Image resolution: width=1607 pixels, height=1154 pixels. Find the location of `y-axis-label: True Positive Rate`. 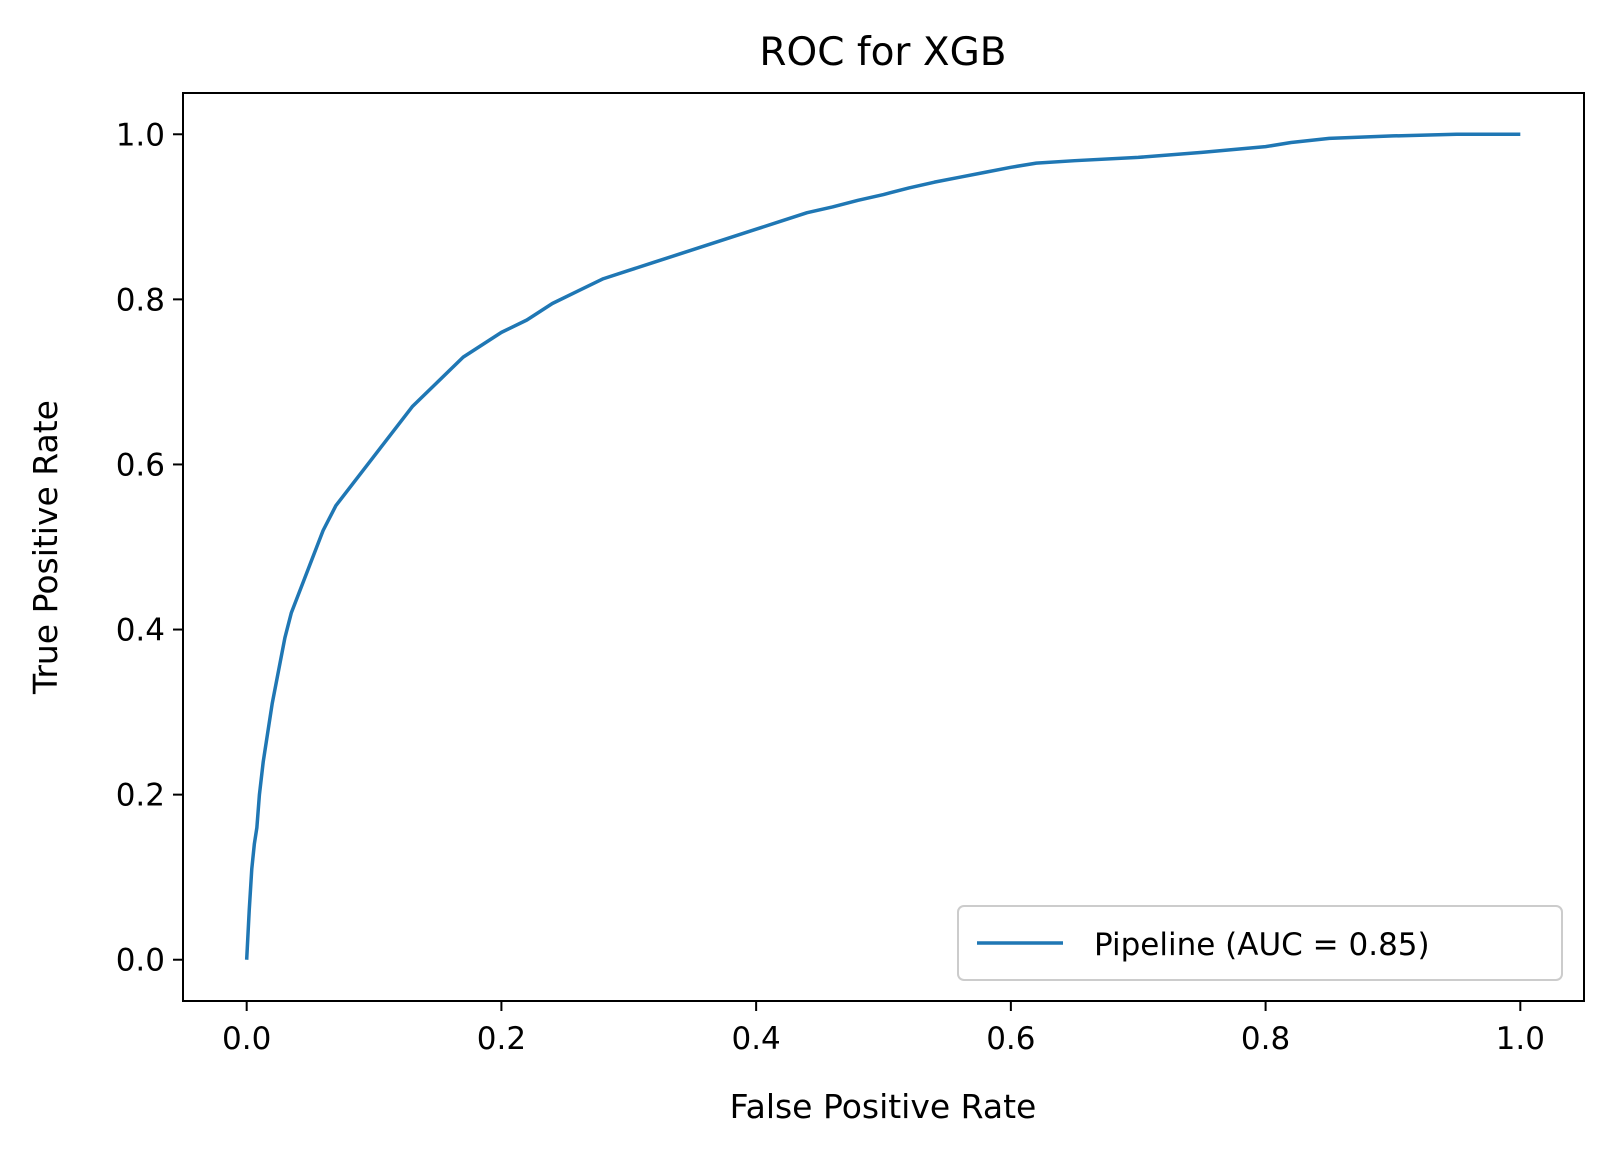

y-axis-label: True Positive Rate is located at coordinates (45, 547).